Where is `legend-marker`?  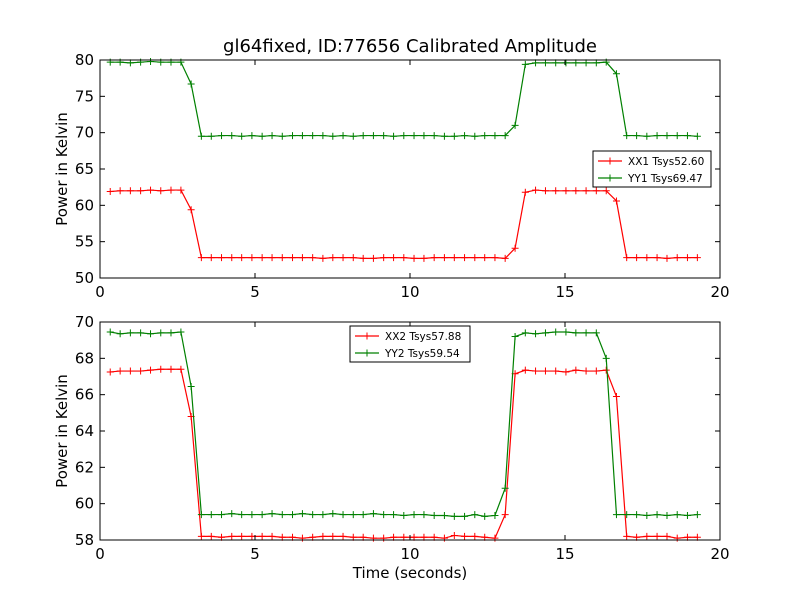
legend-marker is located at coordinates (367, 336).